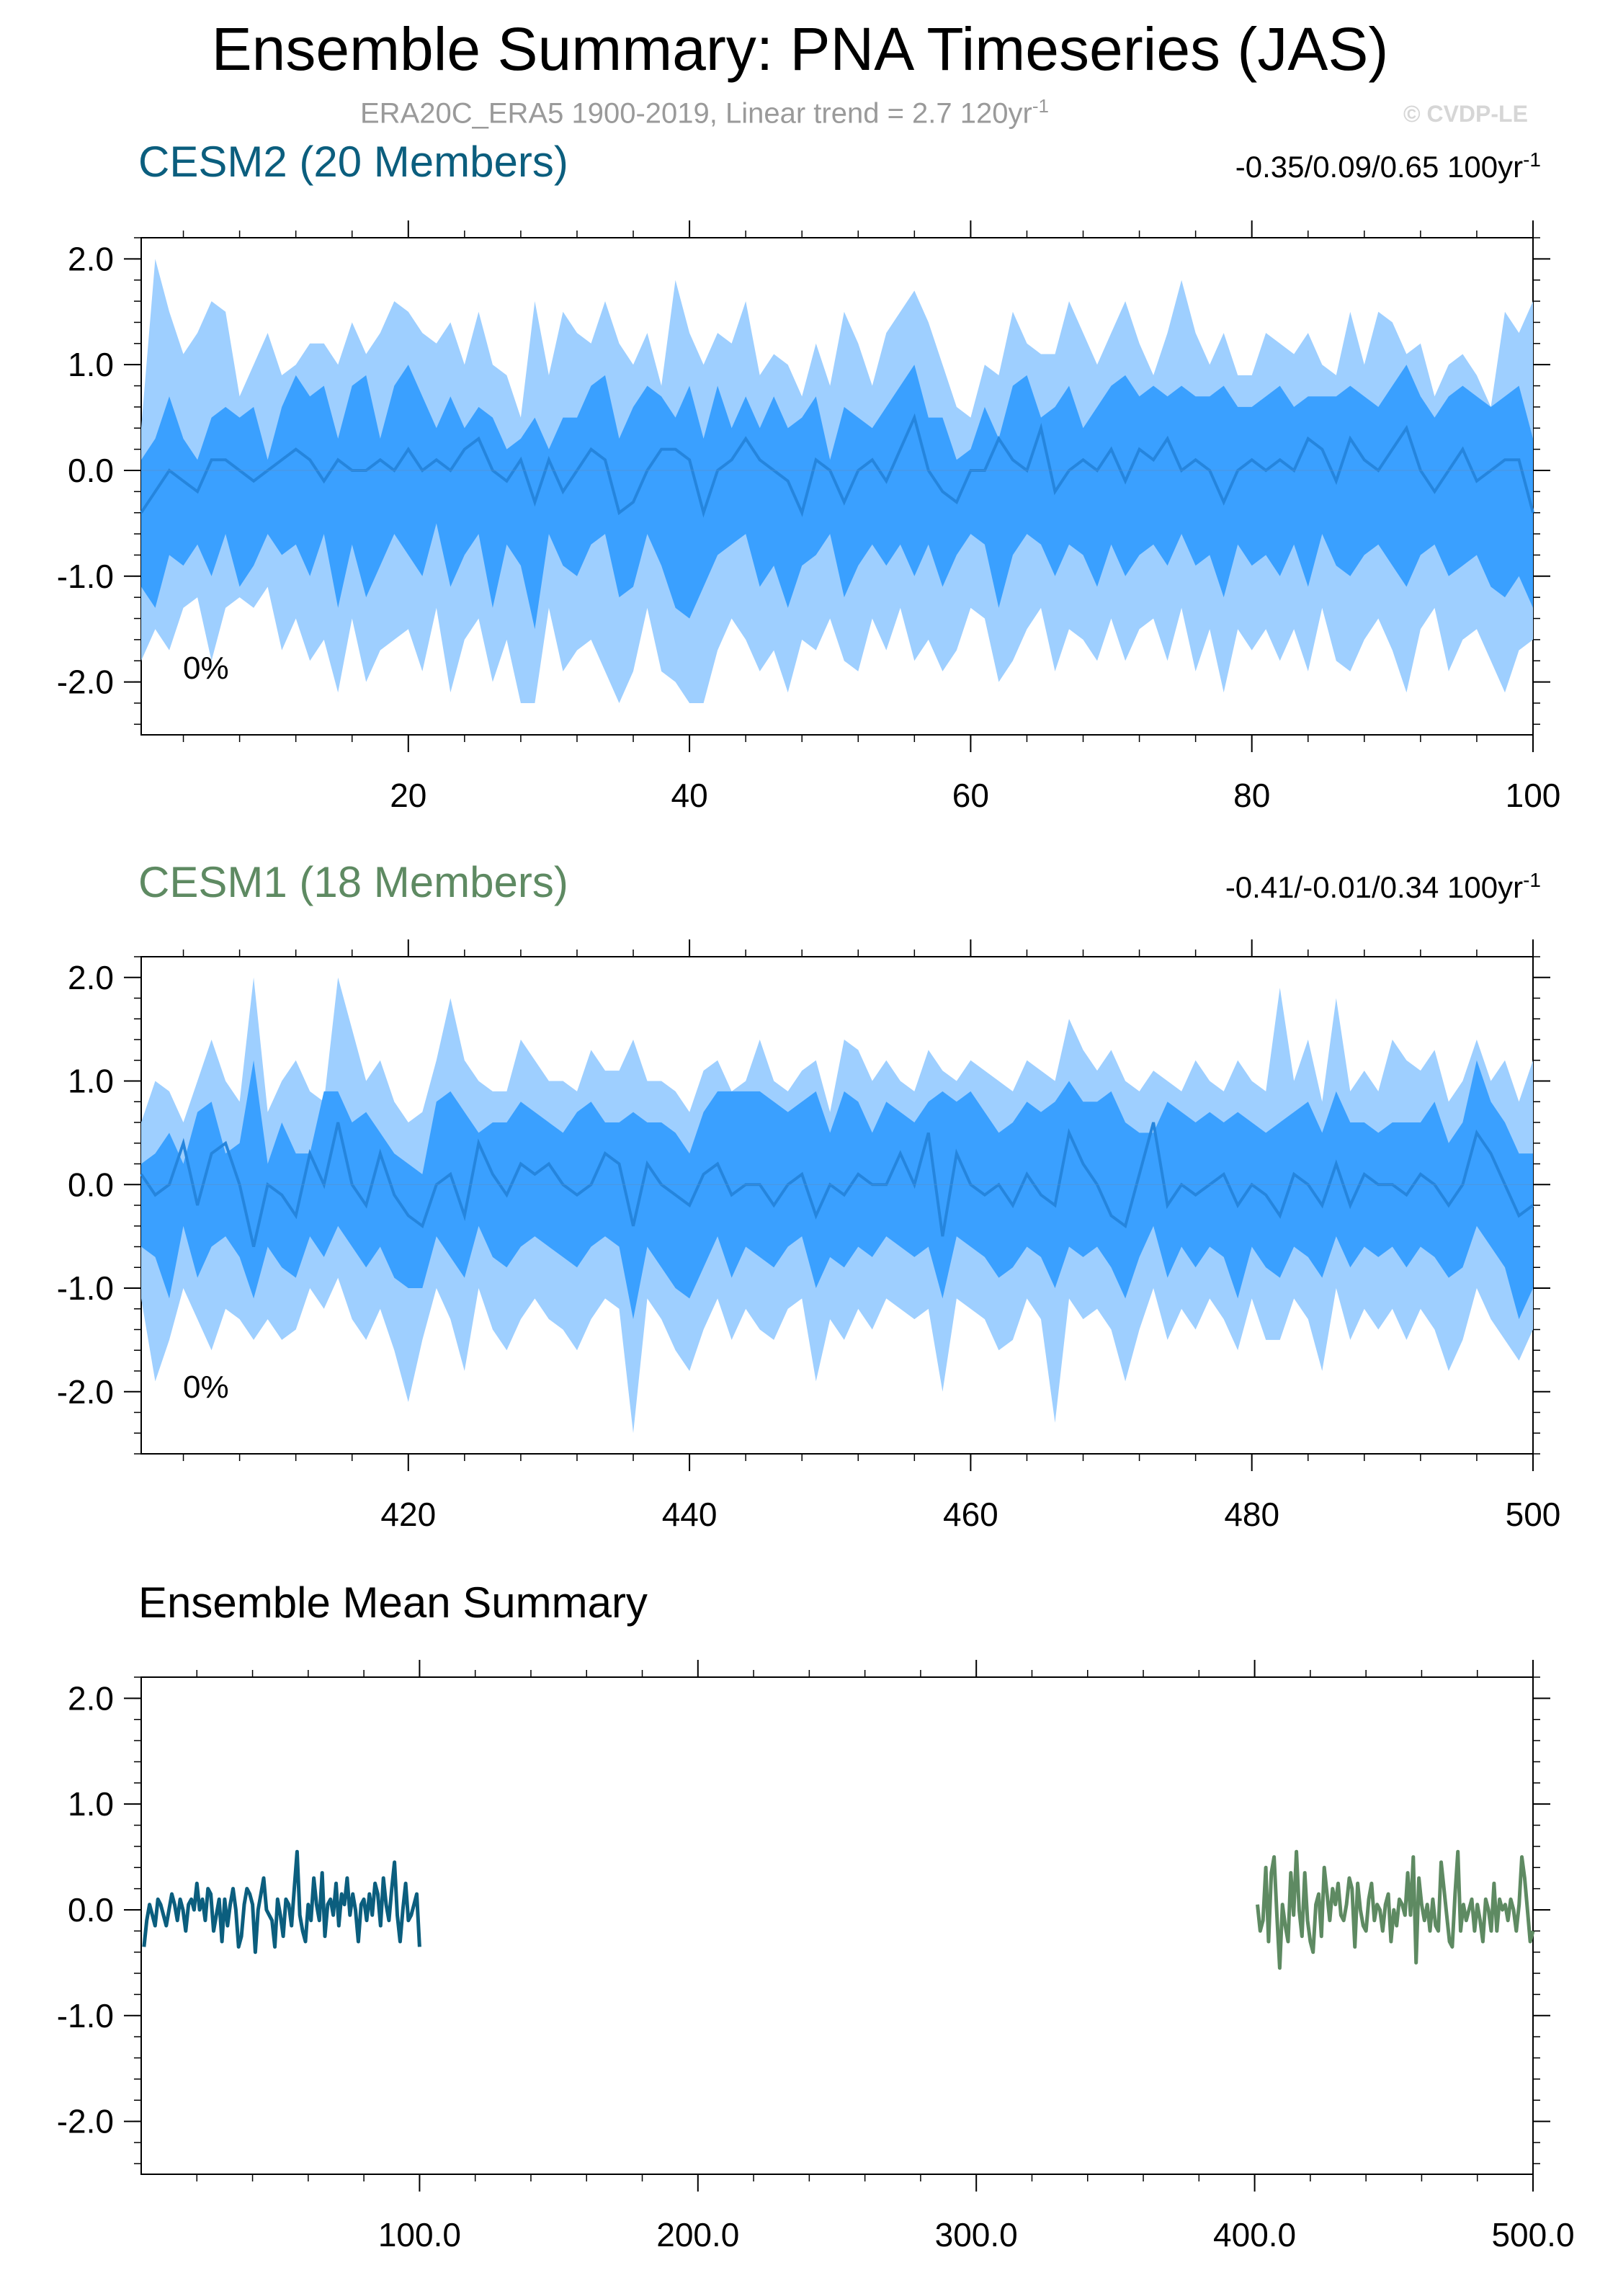 This screenshot has height=2296, width=1600. Describe the element at coordinates (1532, 159) in the screenshot. I see `cesm2-trend-sup: -1` at that location.